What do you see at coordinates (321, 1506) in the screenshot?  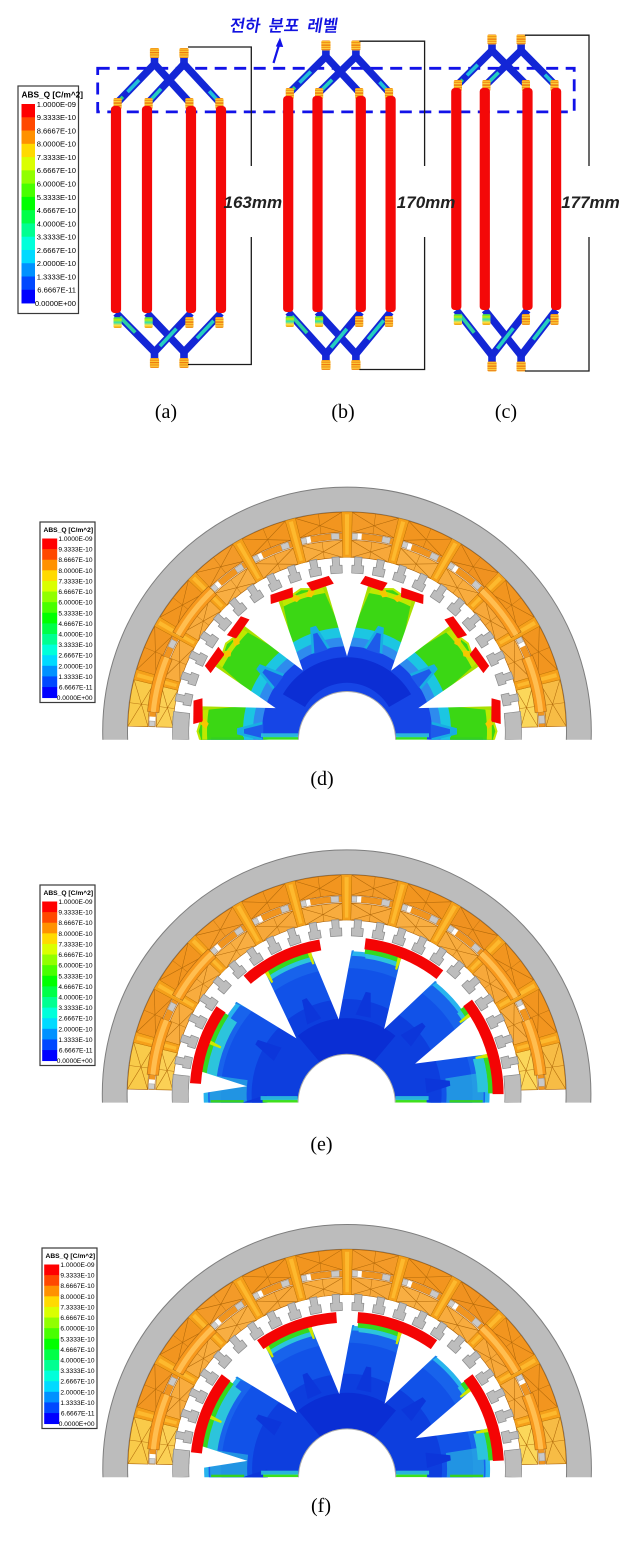 I see `svg-text: (f)` at bounding box center [321, 1506].